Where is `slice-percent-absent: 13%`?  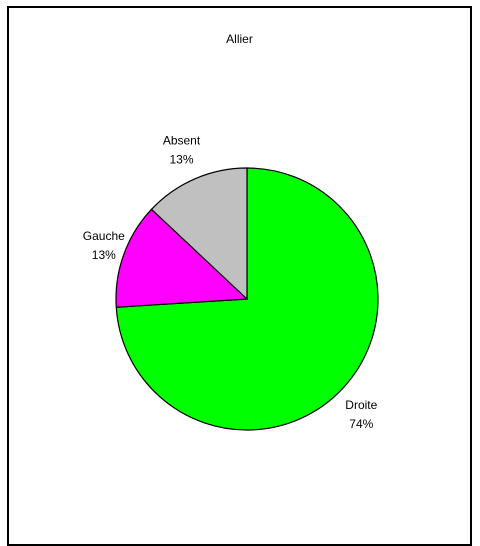
slice-percent-absent: 13% is located at coordinates (181, 160).